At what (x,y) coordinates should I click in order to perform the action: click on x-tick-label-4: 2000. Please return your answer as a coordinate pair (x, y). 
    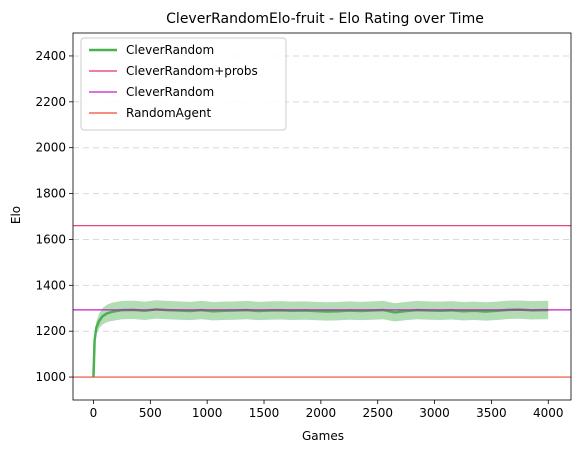
    Looking at the image, I should click on (321, 413).